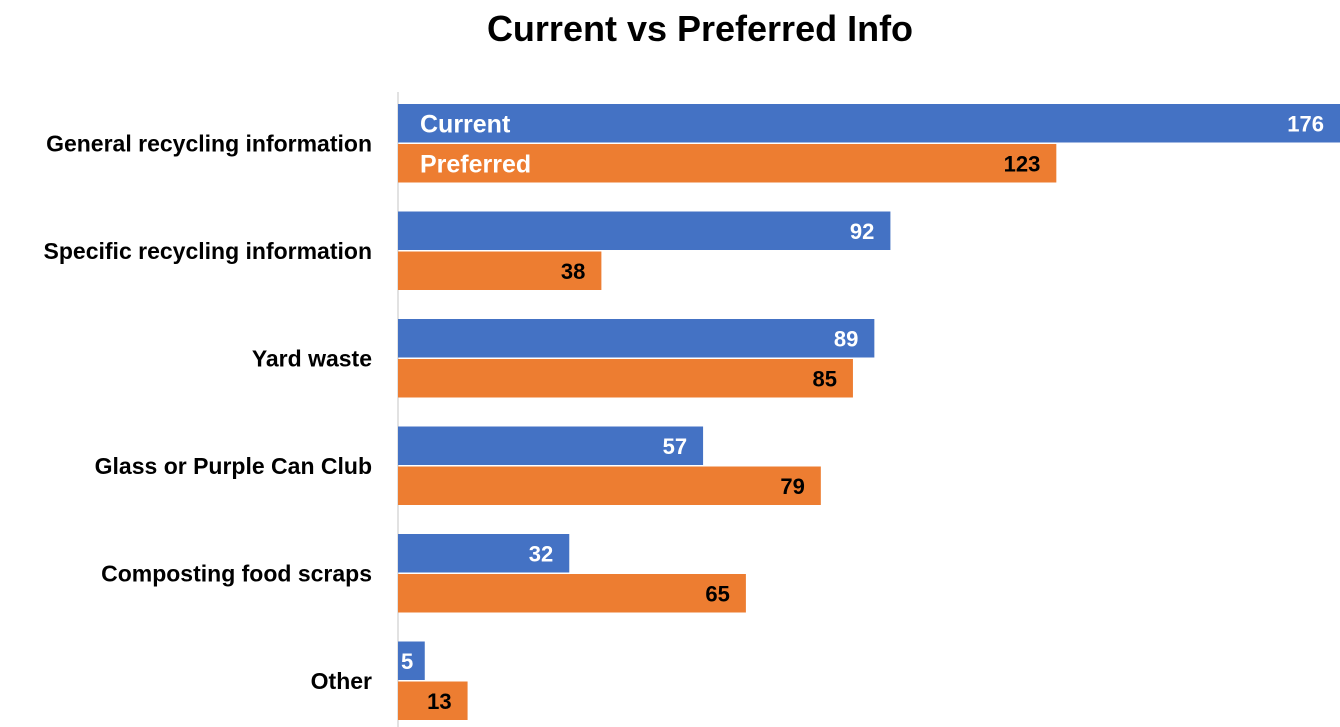  I want to click on category-label-other: Other, so click(341, 681).